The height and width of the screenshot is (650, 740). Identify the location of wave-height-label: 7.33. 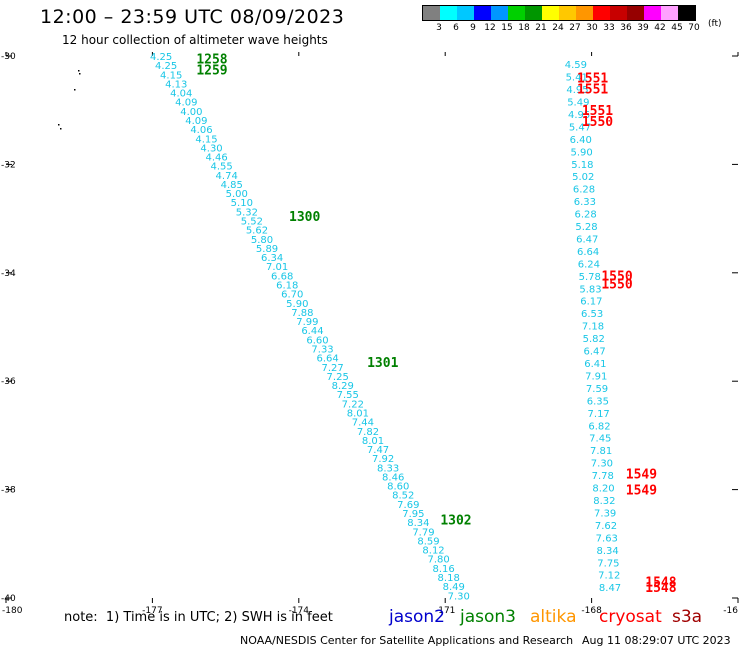
(322, 349).